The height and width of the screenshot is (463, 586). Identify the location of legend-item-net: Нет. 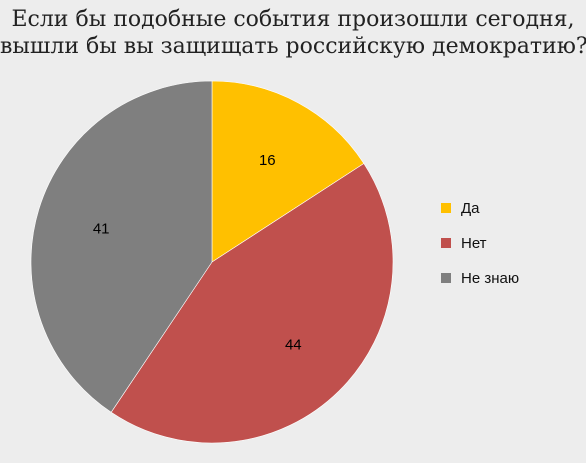
(480, 243).